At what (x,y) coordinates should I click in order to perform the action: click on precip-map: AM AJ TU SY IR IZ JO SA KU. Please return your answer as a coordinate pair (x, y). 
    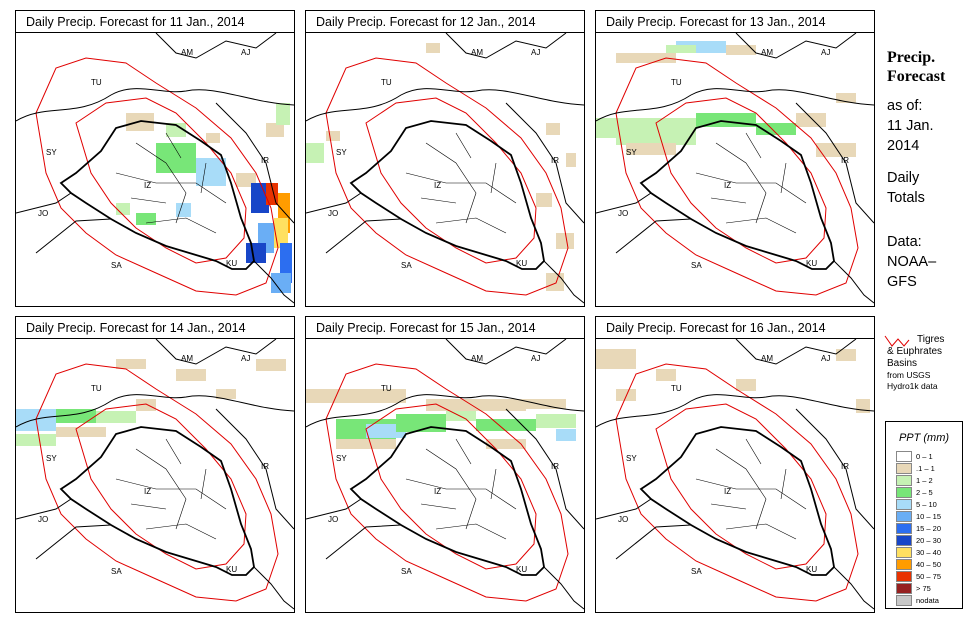
    Looking at the image, I should click on (735, 475).